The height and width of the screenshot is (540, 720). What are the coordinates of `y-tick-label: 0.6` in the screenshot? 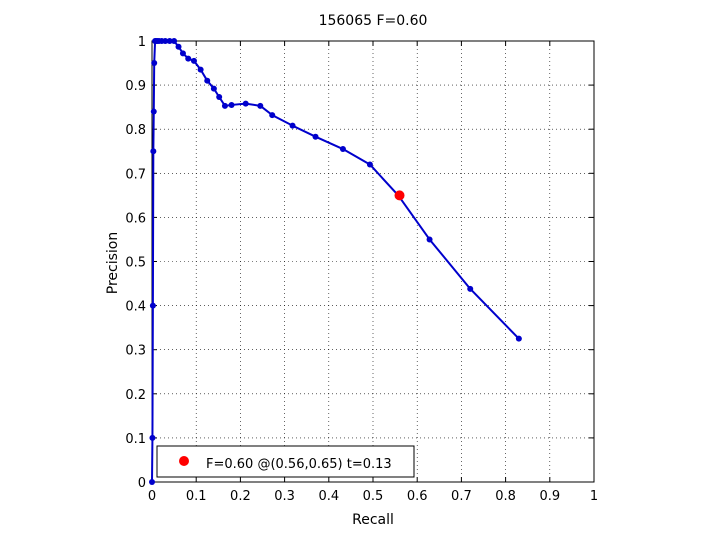 It's located at (135, 218).